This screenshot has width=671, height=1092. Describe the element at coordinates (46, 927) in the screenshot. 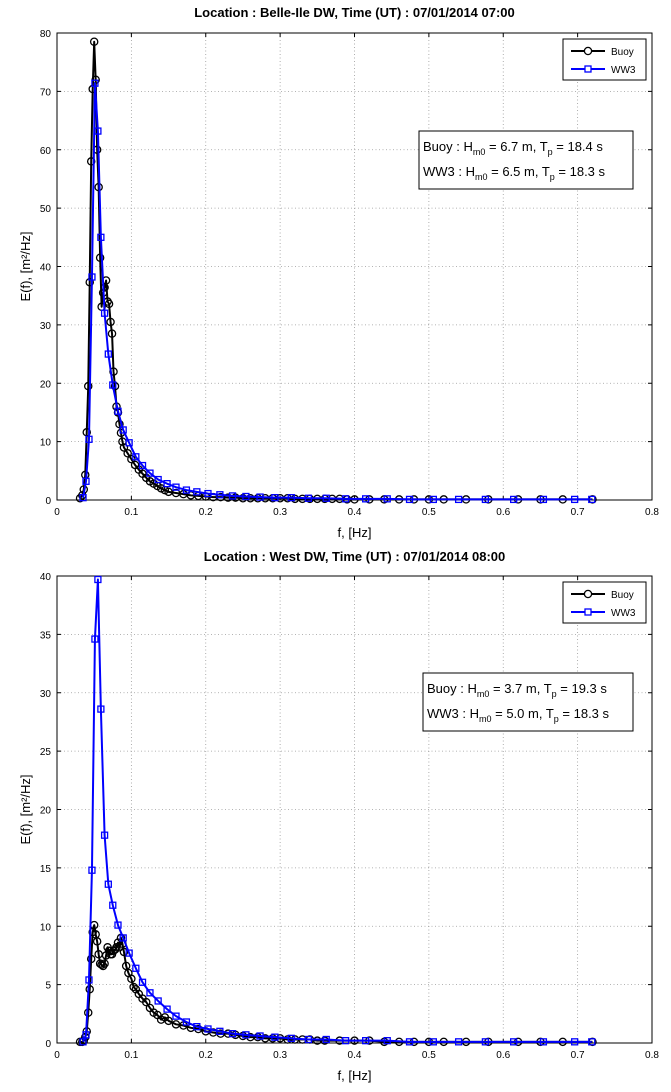

I see `y-tick-label: 10` at that location.